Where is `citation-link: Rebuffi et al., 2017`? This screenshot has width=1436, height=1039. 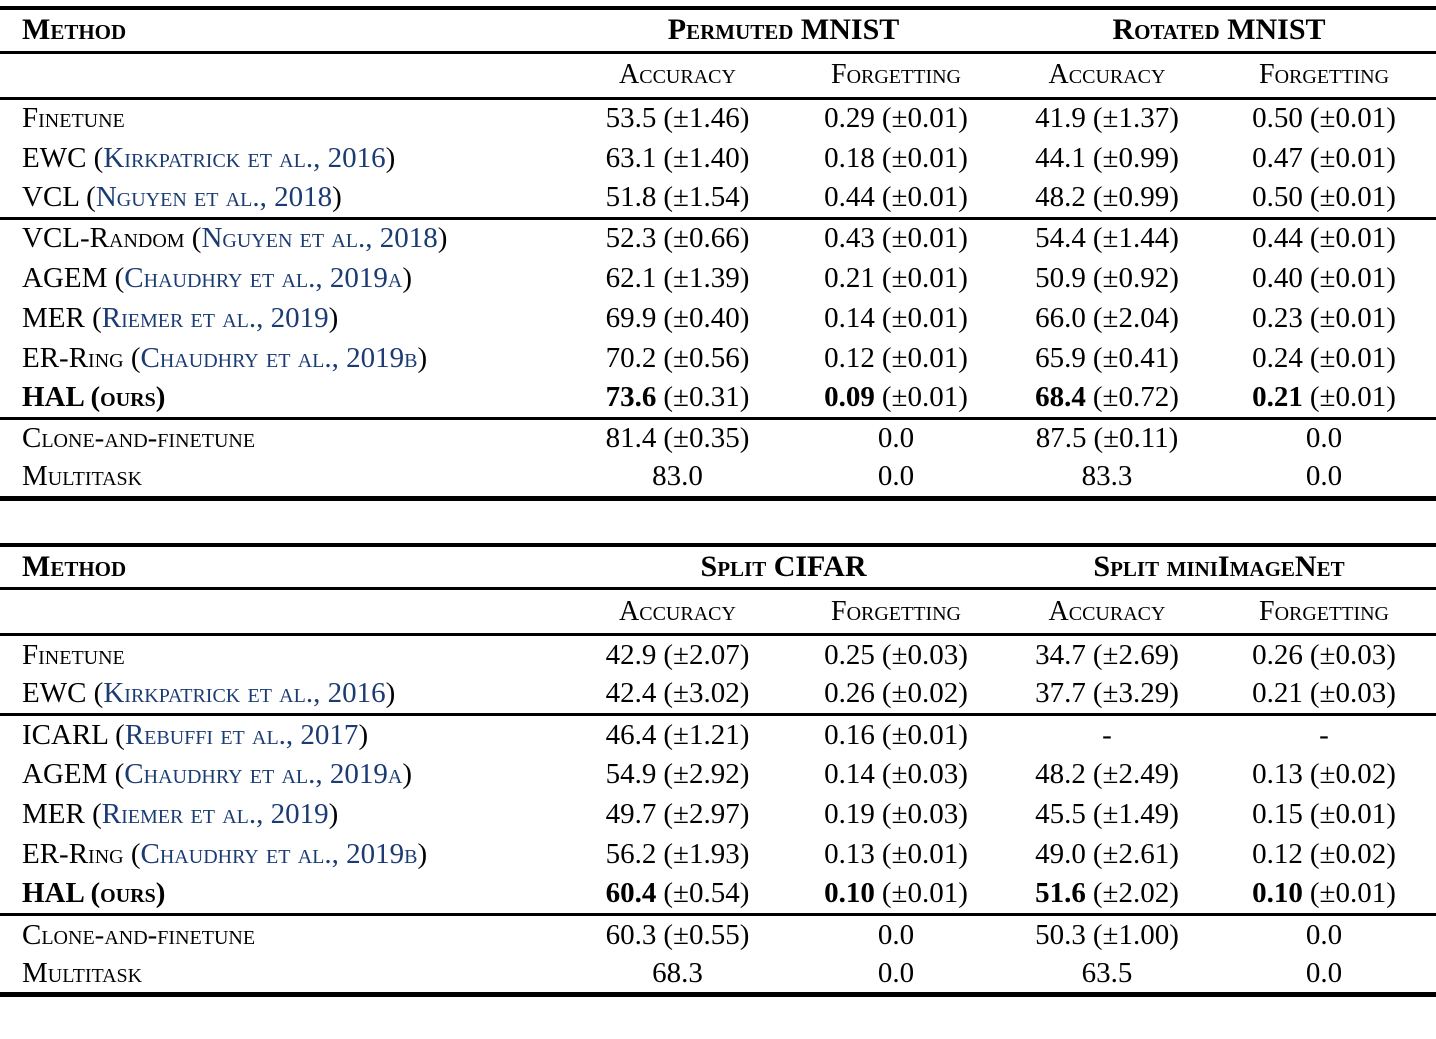
citation-link: Rebuffi et al., 2017 is located at coordinates (241, 734).